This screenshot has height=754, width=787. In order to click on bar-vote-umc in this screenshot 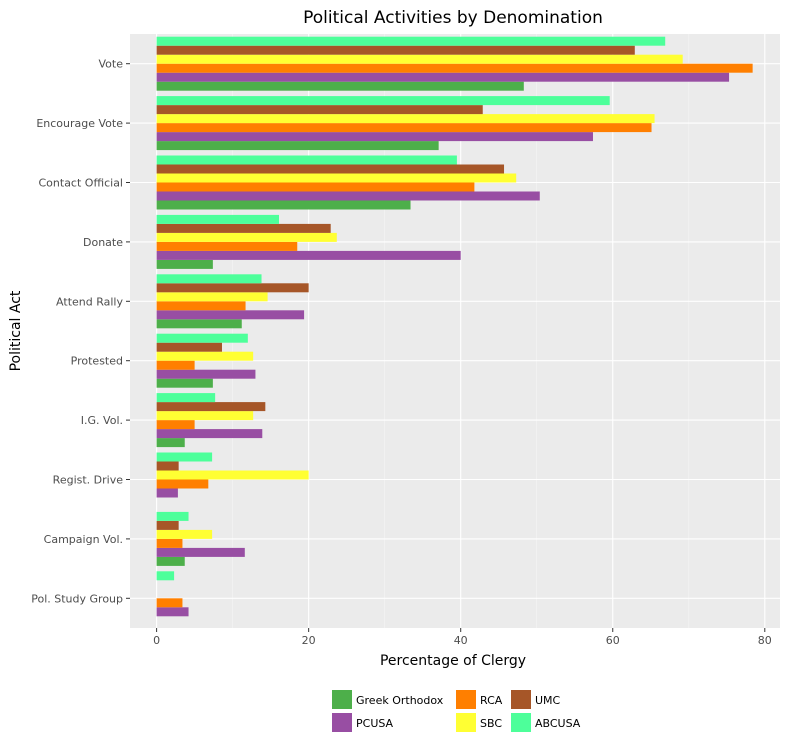, I will do `click(395, 50)`.